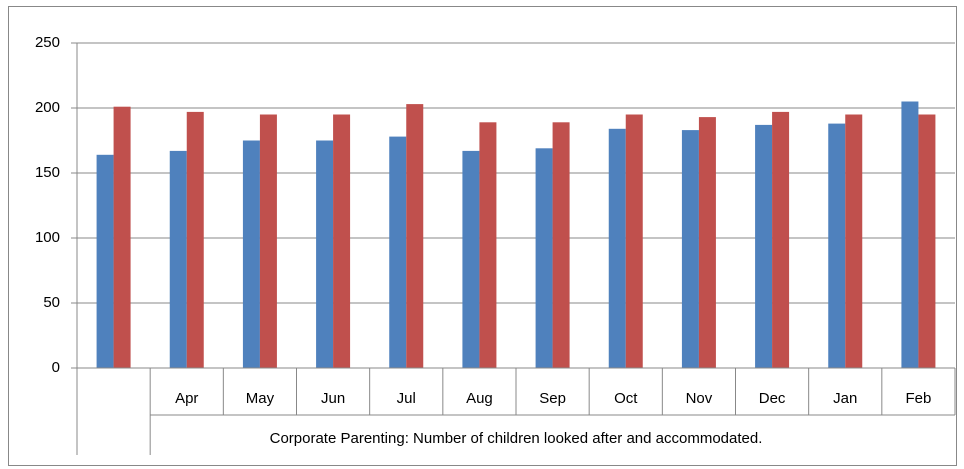  Describe the element at coordinates (186, 398) in the screenshot. I see `x-tick-label: Apr` at that location.